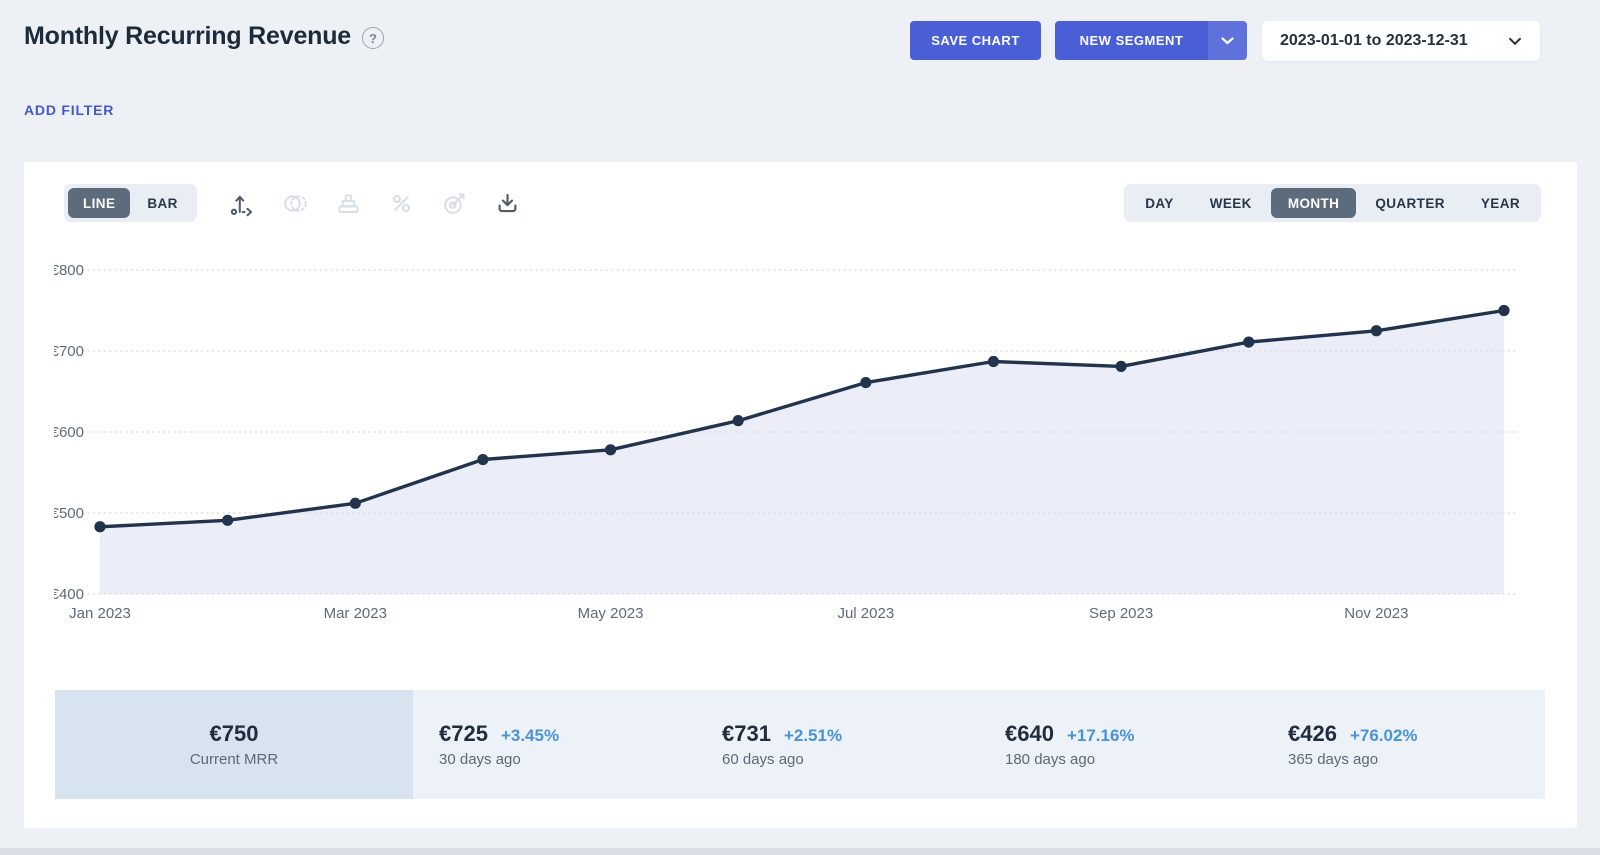  What do you see at coordinates (480, 759) in the screenshot?
I see `stat-label: 30 days ago` at bounding box center [480, 759].